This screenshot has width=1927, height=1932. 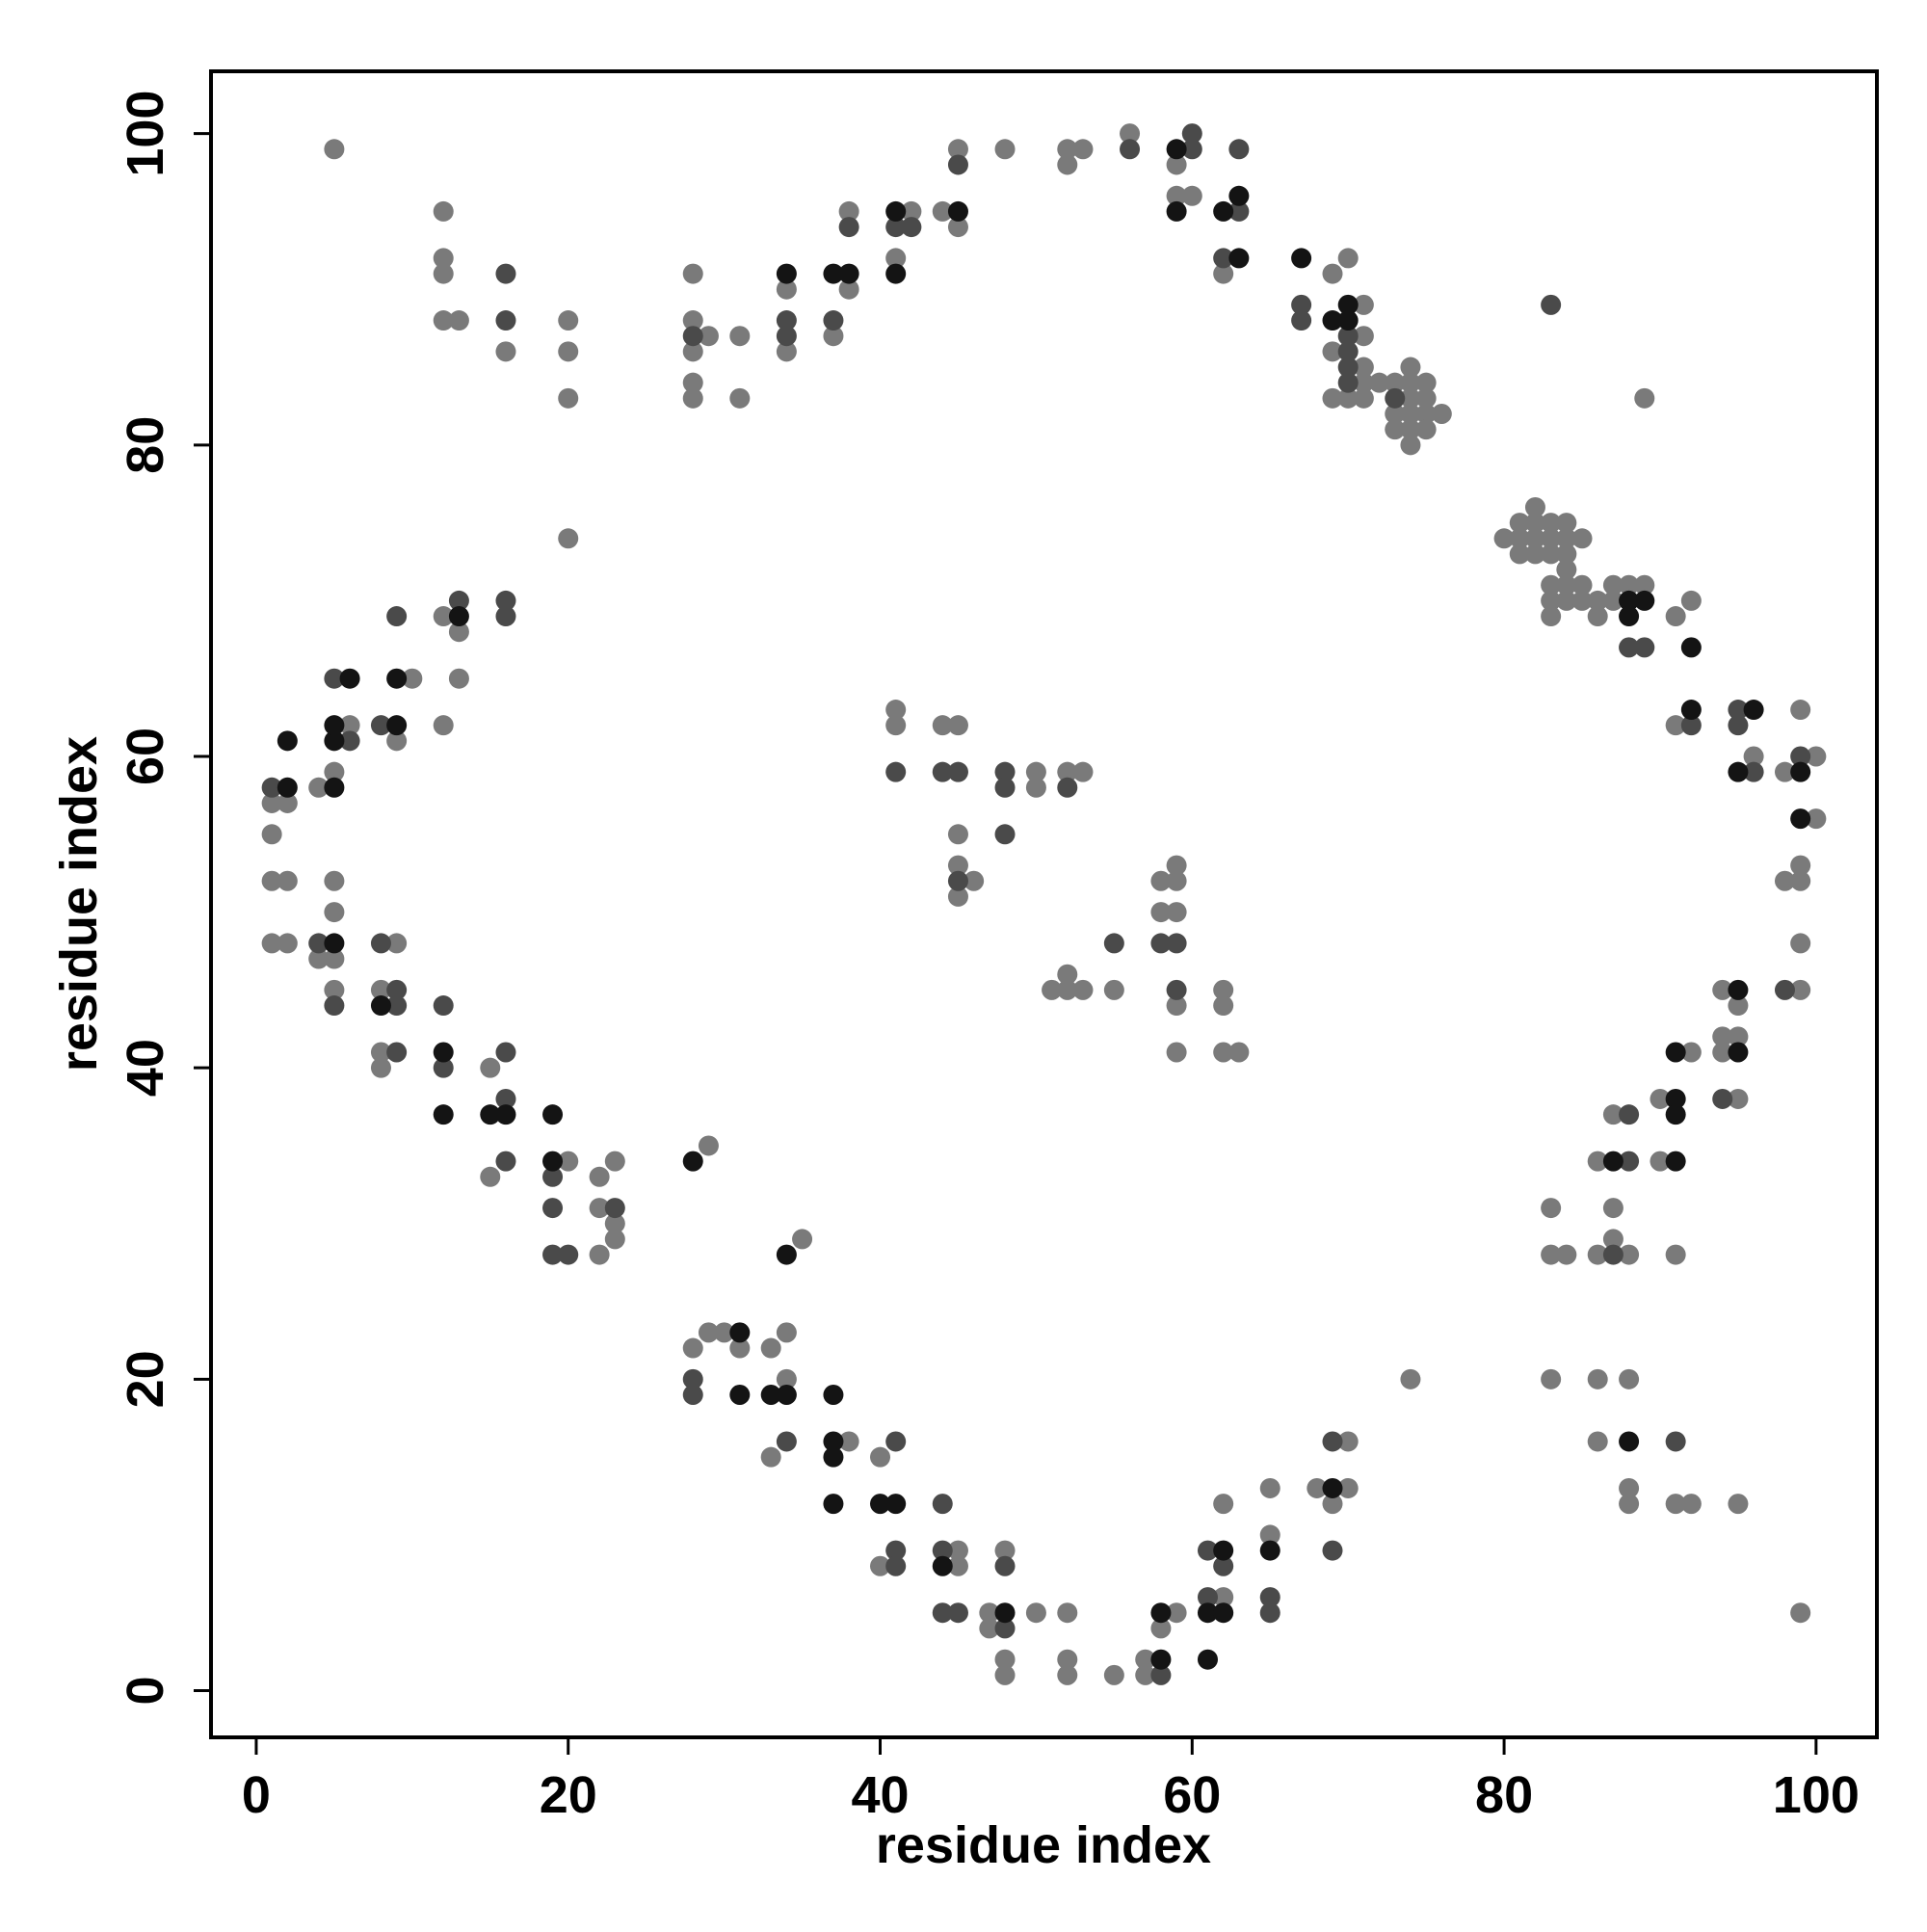 What do you see at coordinates (145, 756) in the screenshot?
I see `y-tick-label: 60` at bounding box center [145, 756].